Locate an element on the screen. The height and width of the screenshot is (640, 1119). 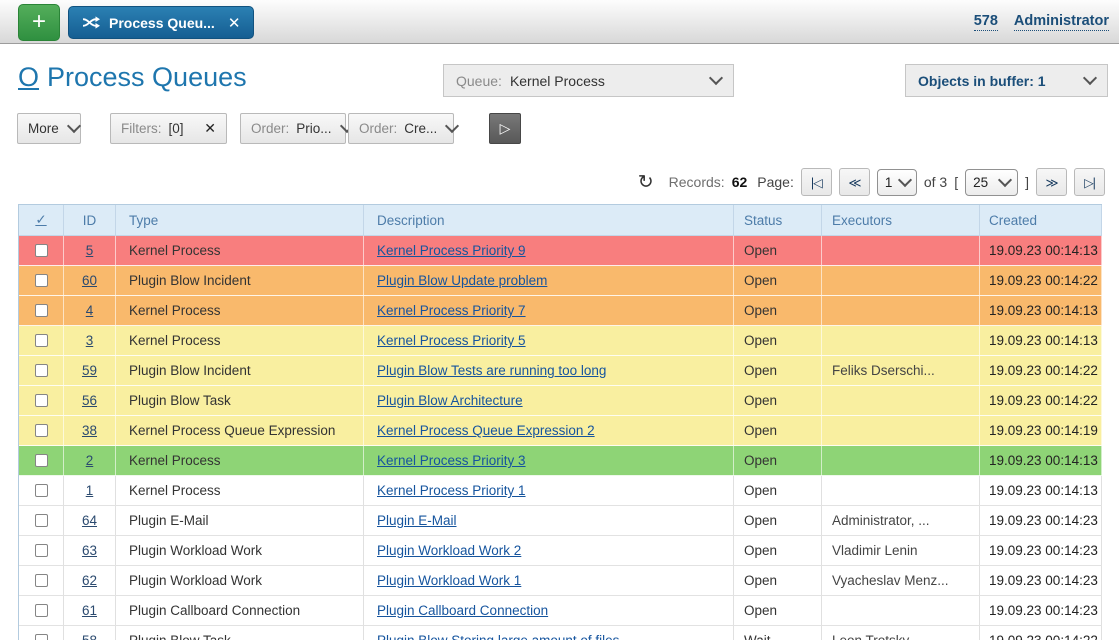
row-description-link: Kernel Process Priority 7 is located at coordinates (451, 310).